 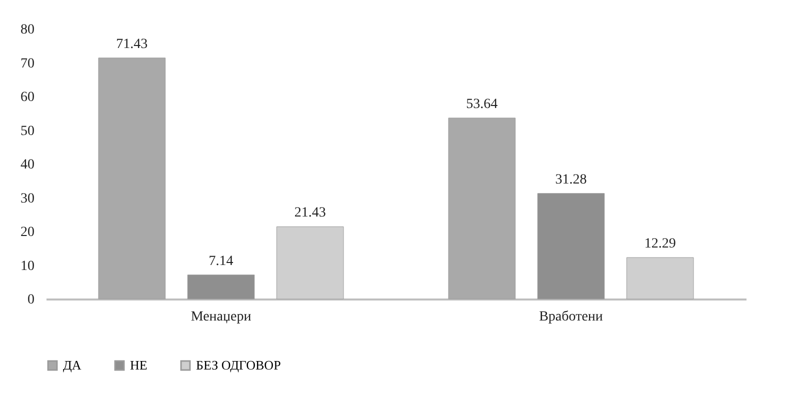 I want to click on x-tick-label: Вработени, so click(x=571, y=317).